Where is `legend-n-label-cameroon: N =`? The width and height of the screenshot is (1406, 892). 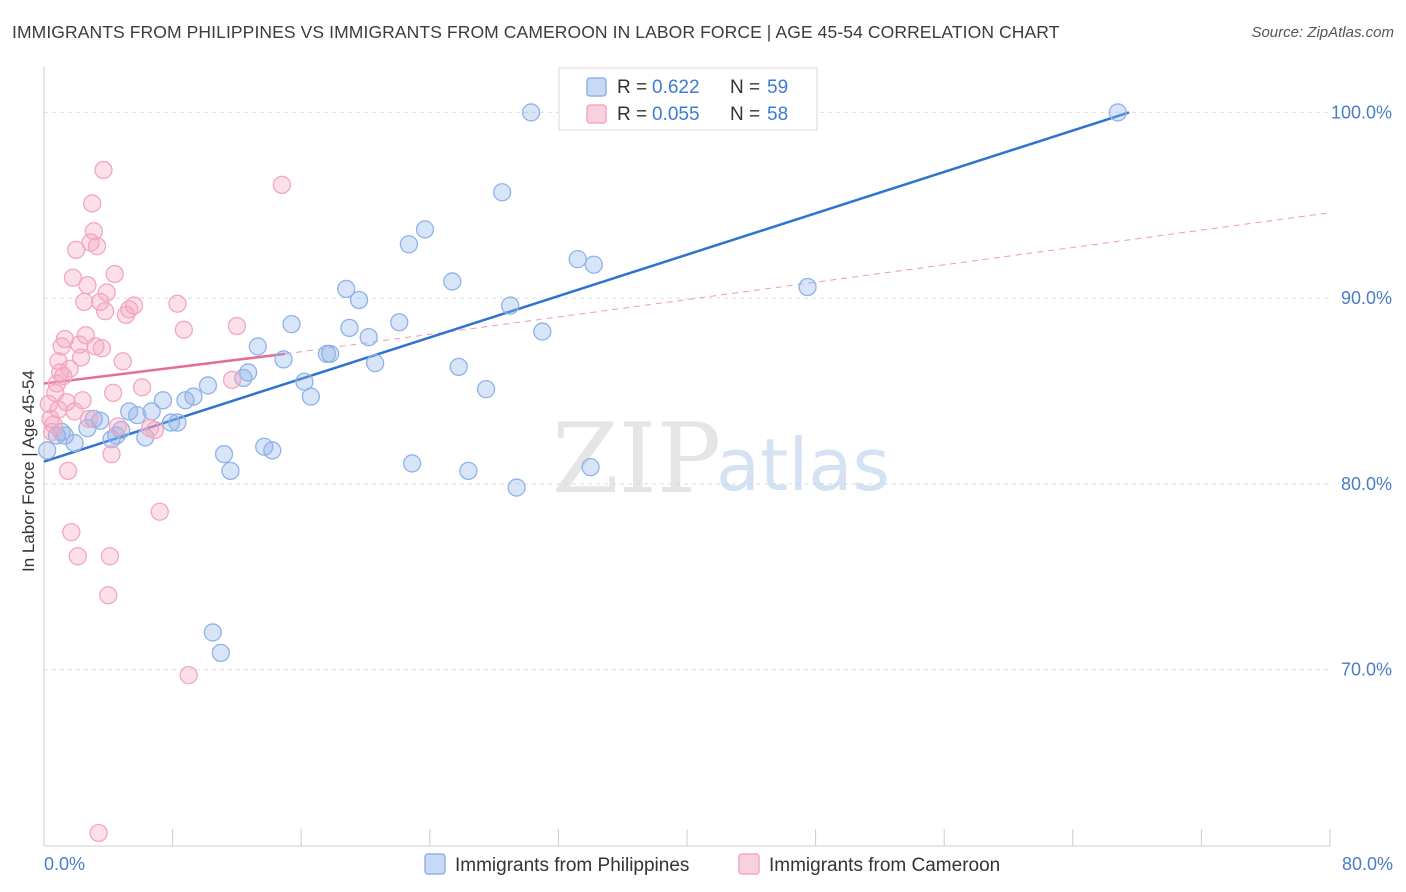 legend-n-label-cameroon: N = is located at coordinates (745, 114).